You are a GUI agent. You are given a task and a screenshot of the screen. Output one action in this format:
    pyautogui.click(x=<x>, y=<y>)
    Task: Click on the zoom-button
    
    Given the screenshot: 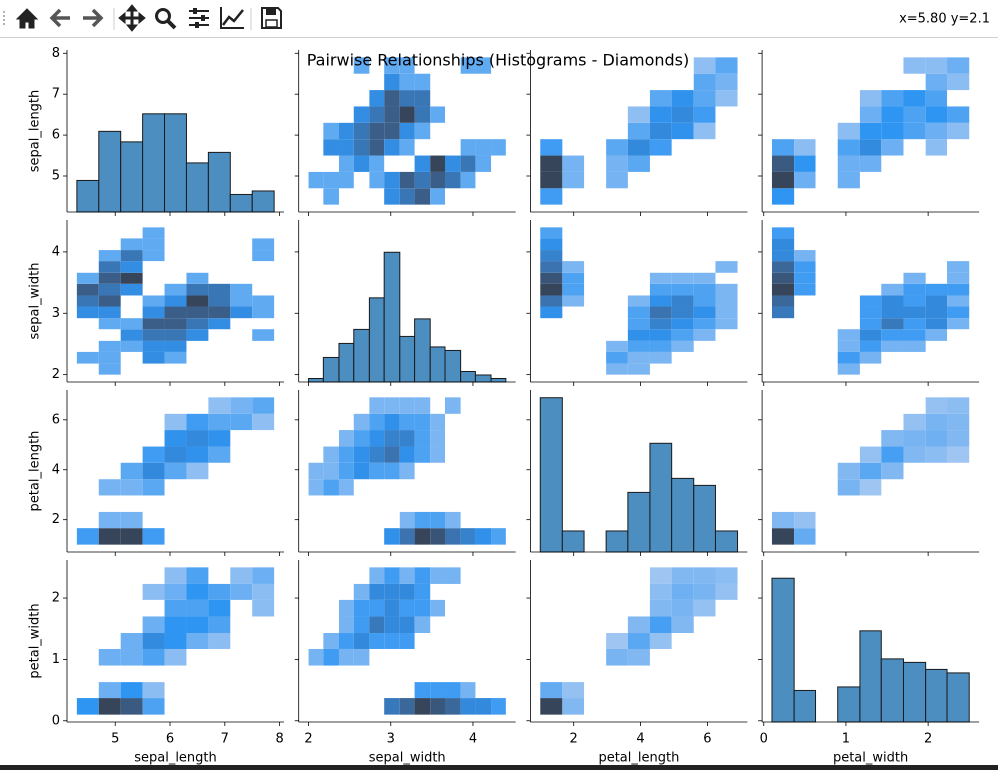 What is the action you would take?
    pyautogui.click(x=166, y=19)
    